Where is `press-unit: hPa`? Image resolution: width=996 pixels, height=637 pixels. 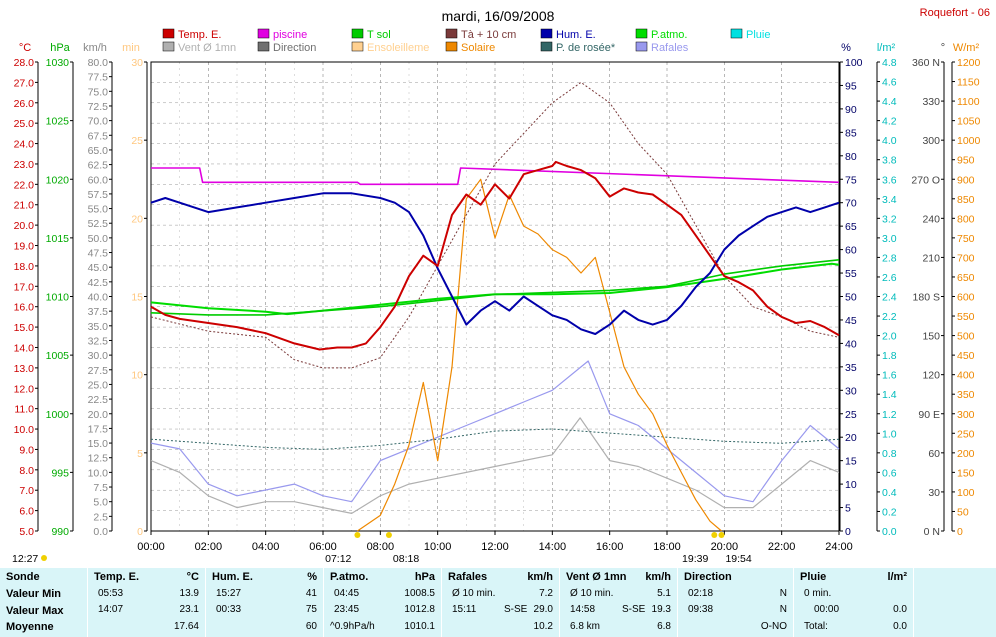 press-unit: hPa is located at coordinates (424, 577).